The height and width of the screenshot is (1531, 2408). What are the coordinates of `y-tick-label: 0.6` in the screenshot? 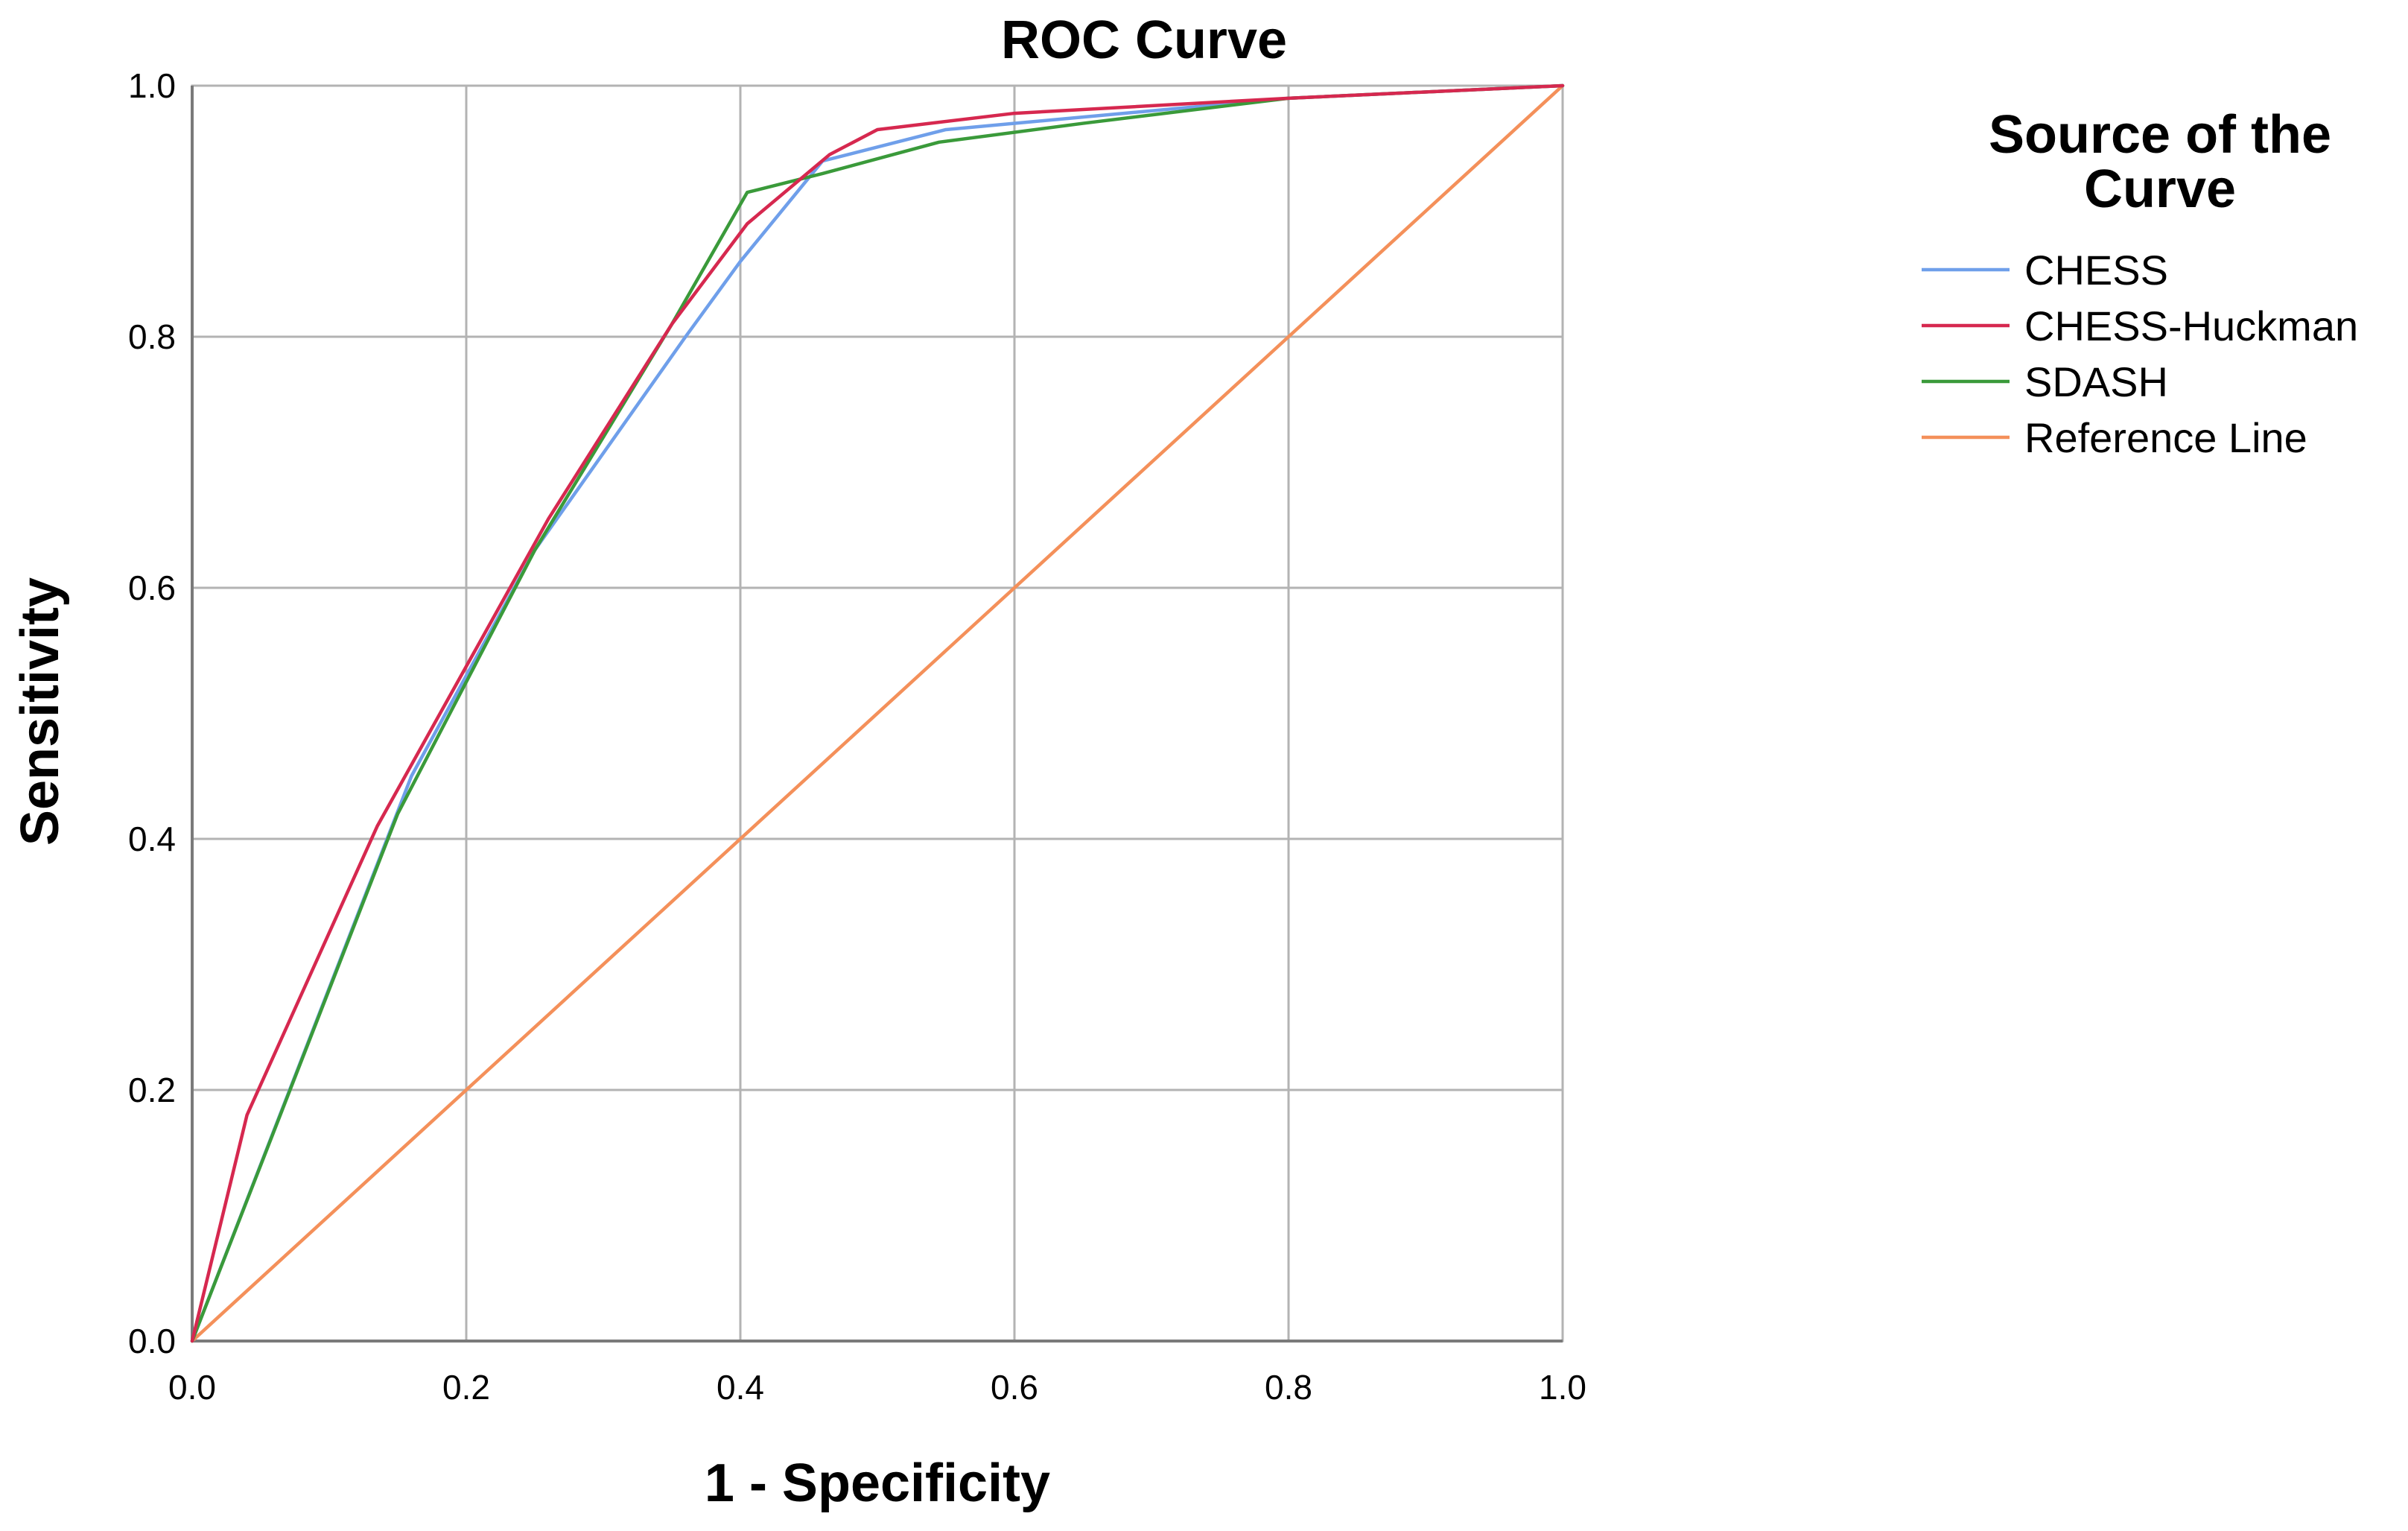 It's located at (152, 587).